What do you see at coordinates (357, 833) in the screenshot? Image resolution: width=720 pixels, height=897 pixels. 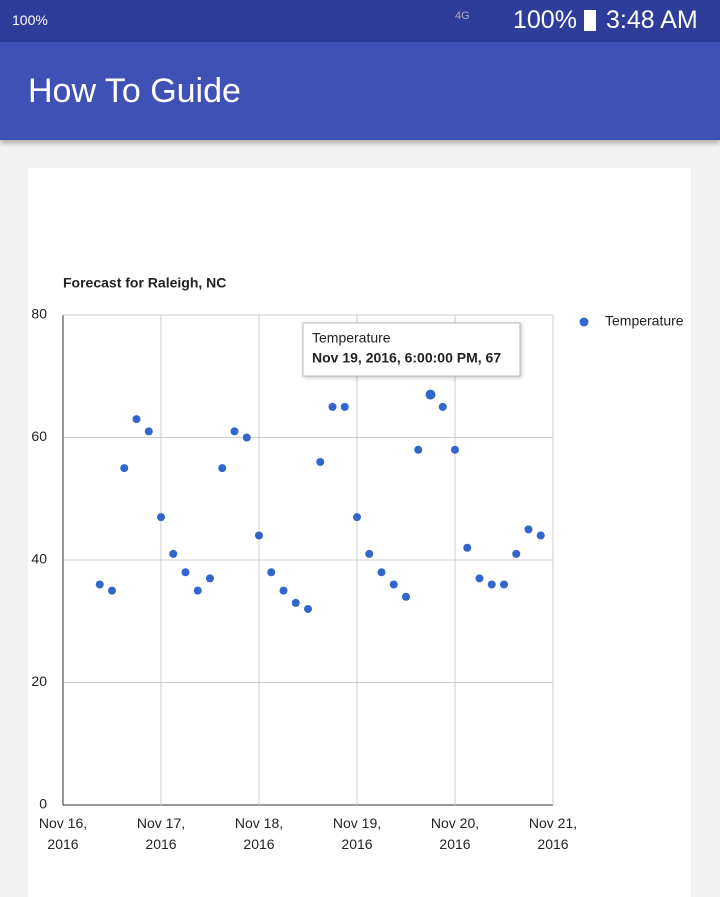 I see `x-tick-label: Nov 19, 2016` at bounding box center [357, 833].